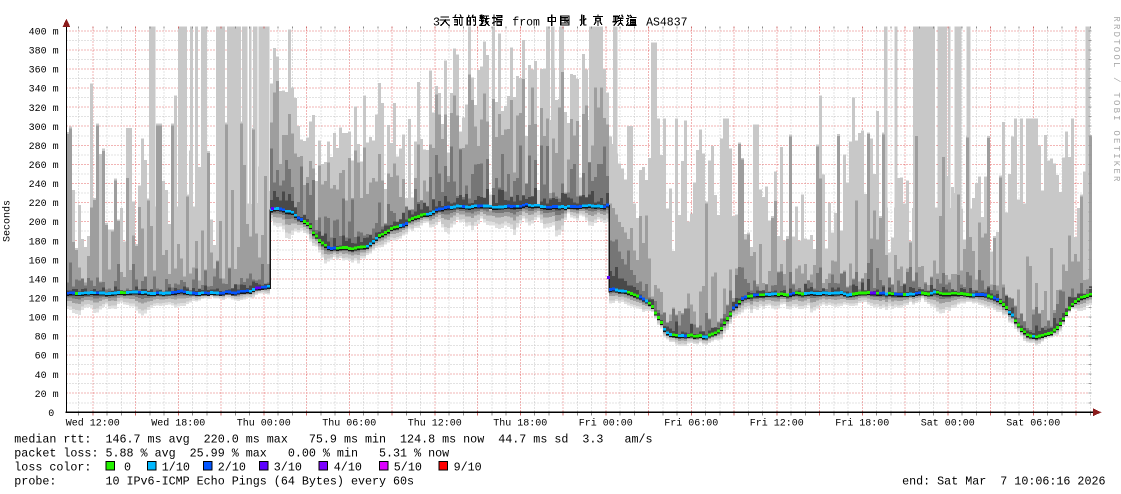  Describe the element at coordinates (288, 468) in the screenshot. I see `svg-text: 3/10` at that location.